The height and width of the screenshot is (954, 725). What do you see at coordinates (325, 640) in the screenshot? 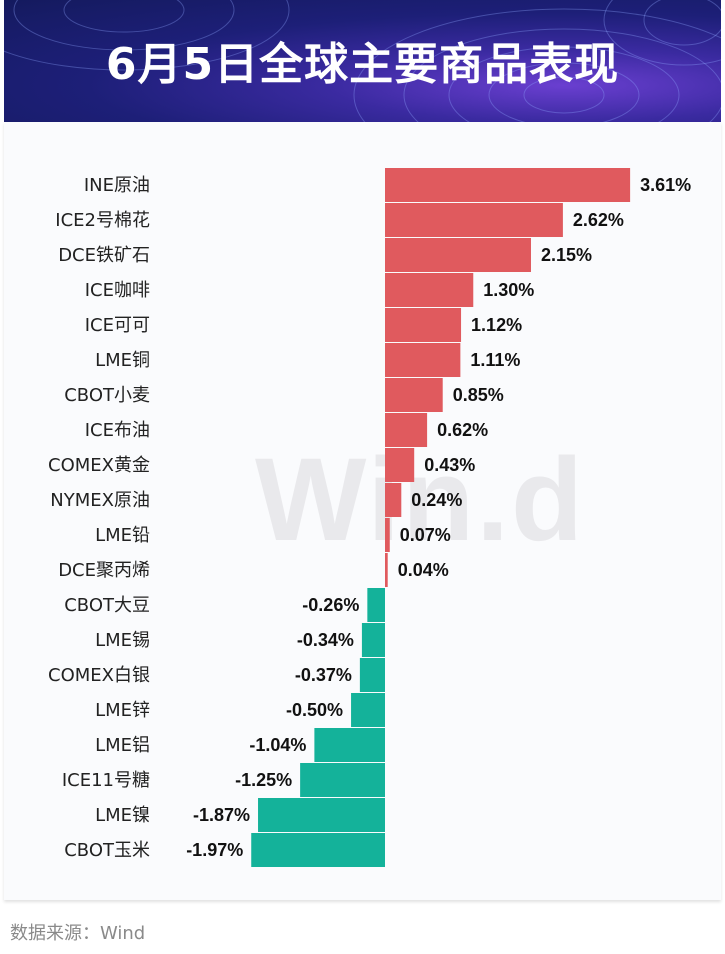
I see `value-label: -0.34%` at bounding box center [325, 640].